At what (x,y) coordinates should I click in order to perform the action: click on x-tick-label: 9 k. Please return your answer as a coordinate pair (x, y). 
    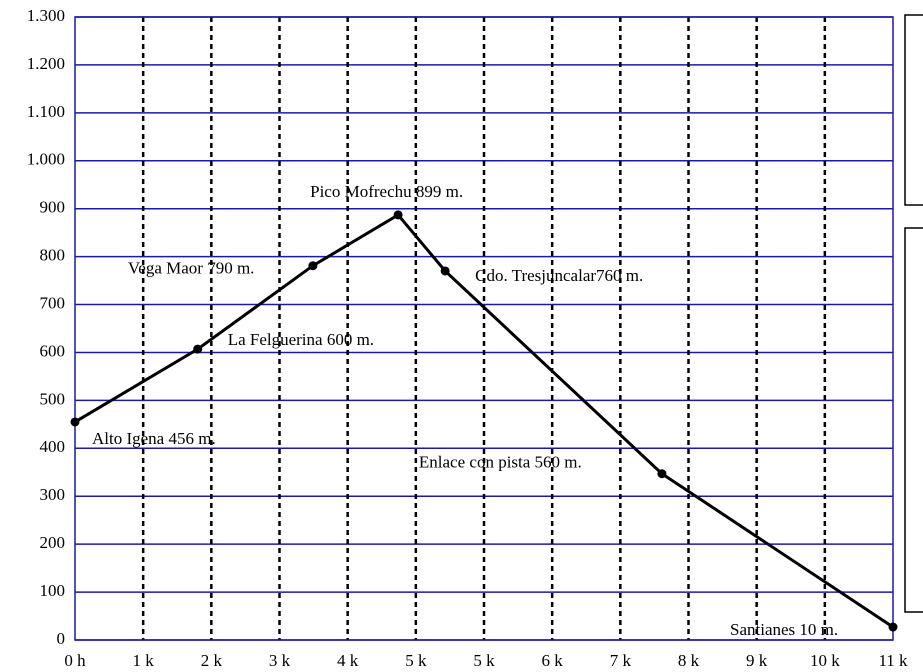
    Looking at the image, I should click on (757, 660).